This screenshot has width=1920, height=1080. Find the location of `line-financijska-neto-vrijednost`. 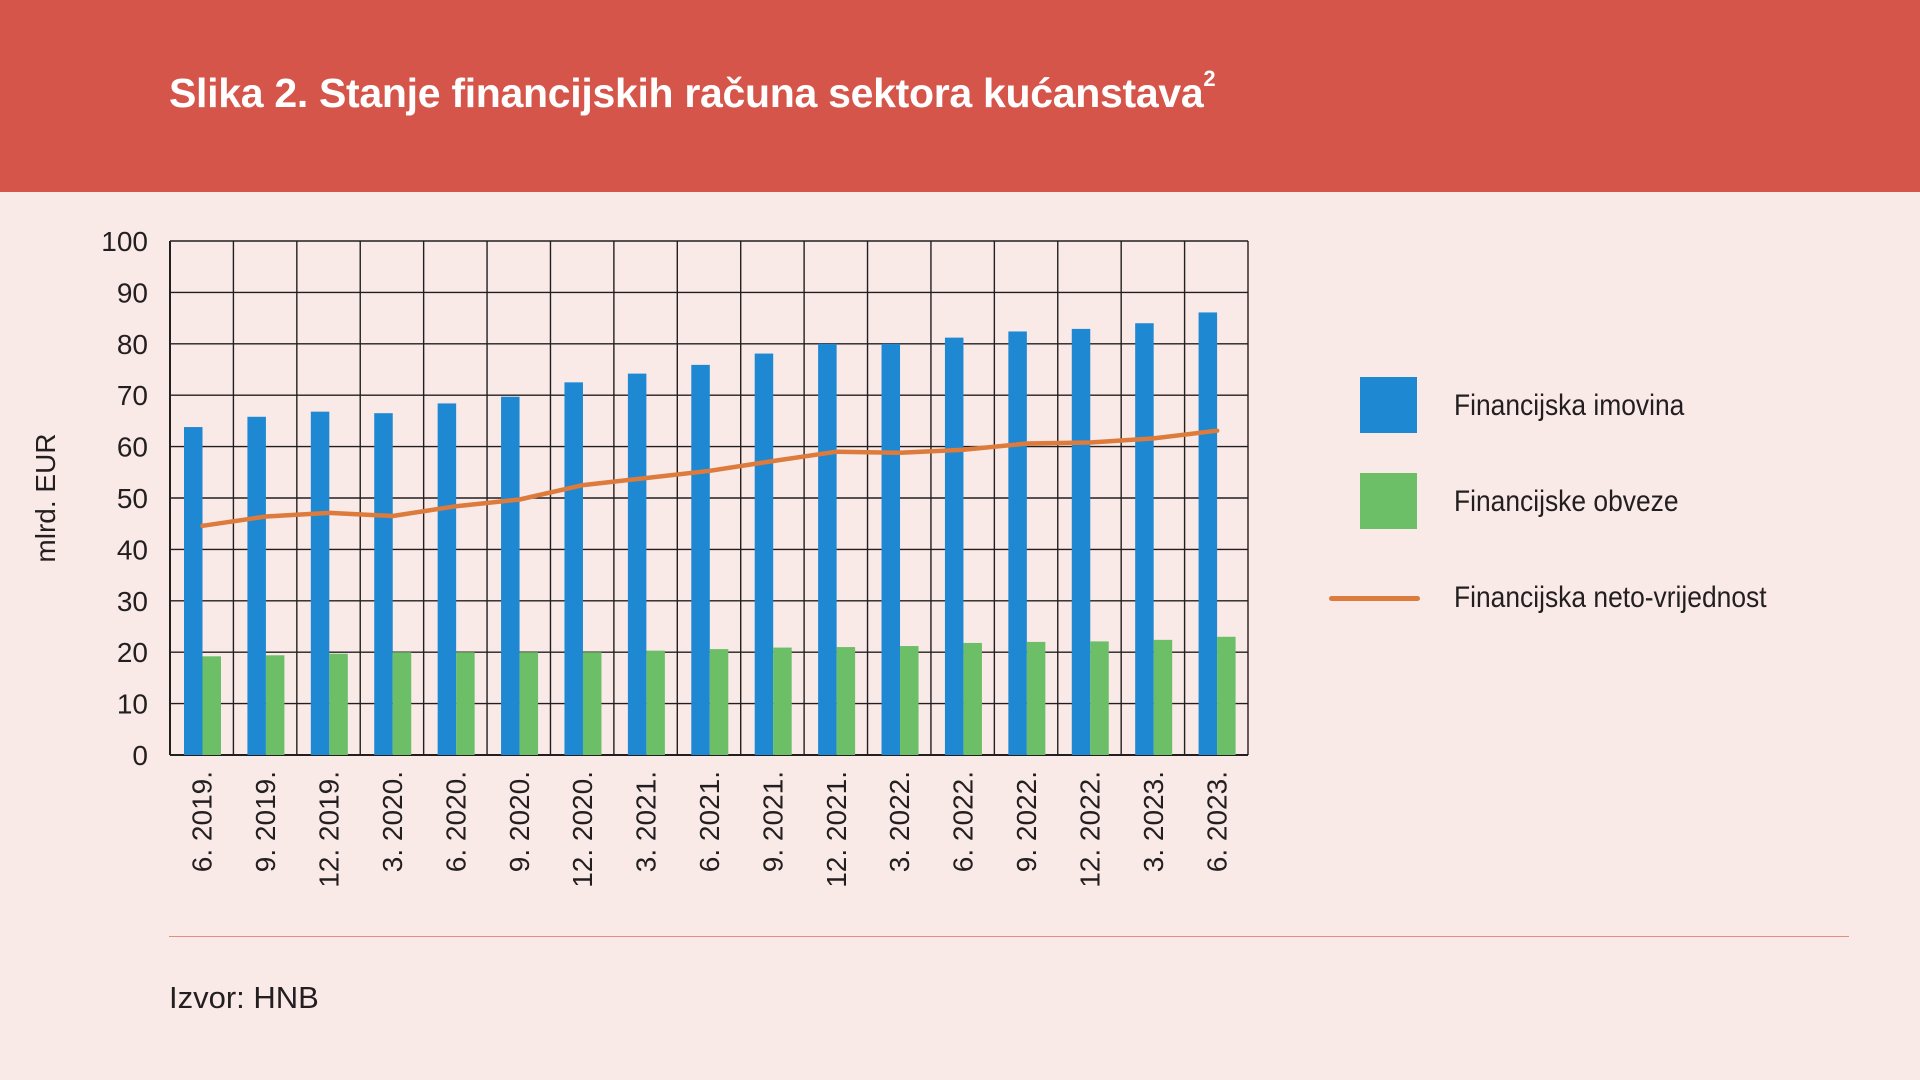

line-financijska-neto-vrijednost is located at coordinates (710, 478).